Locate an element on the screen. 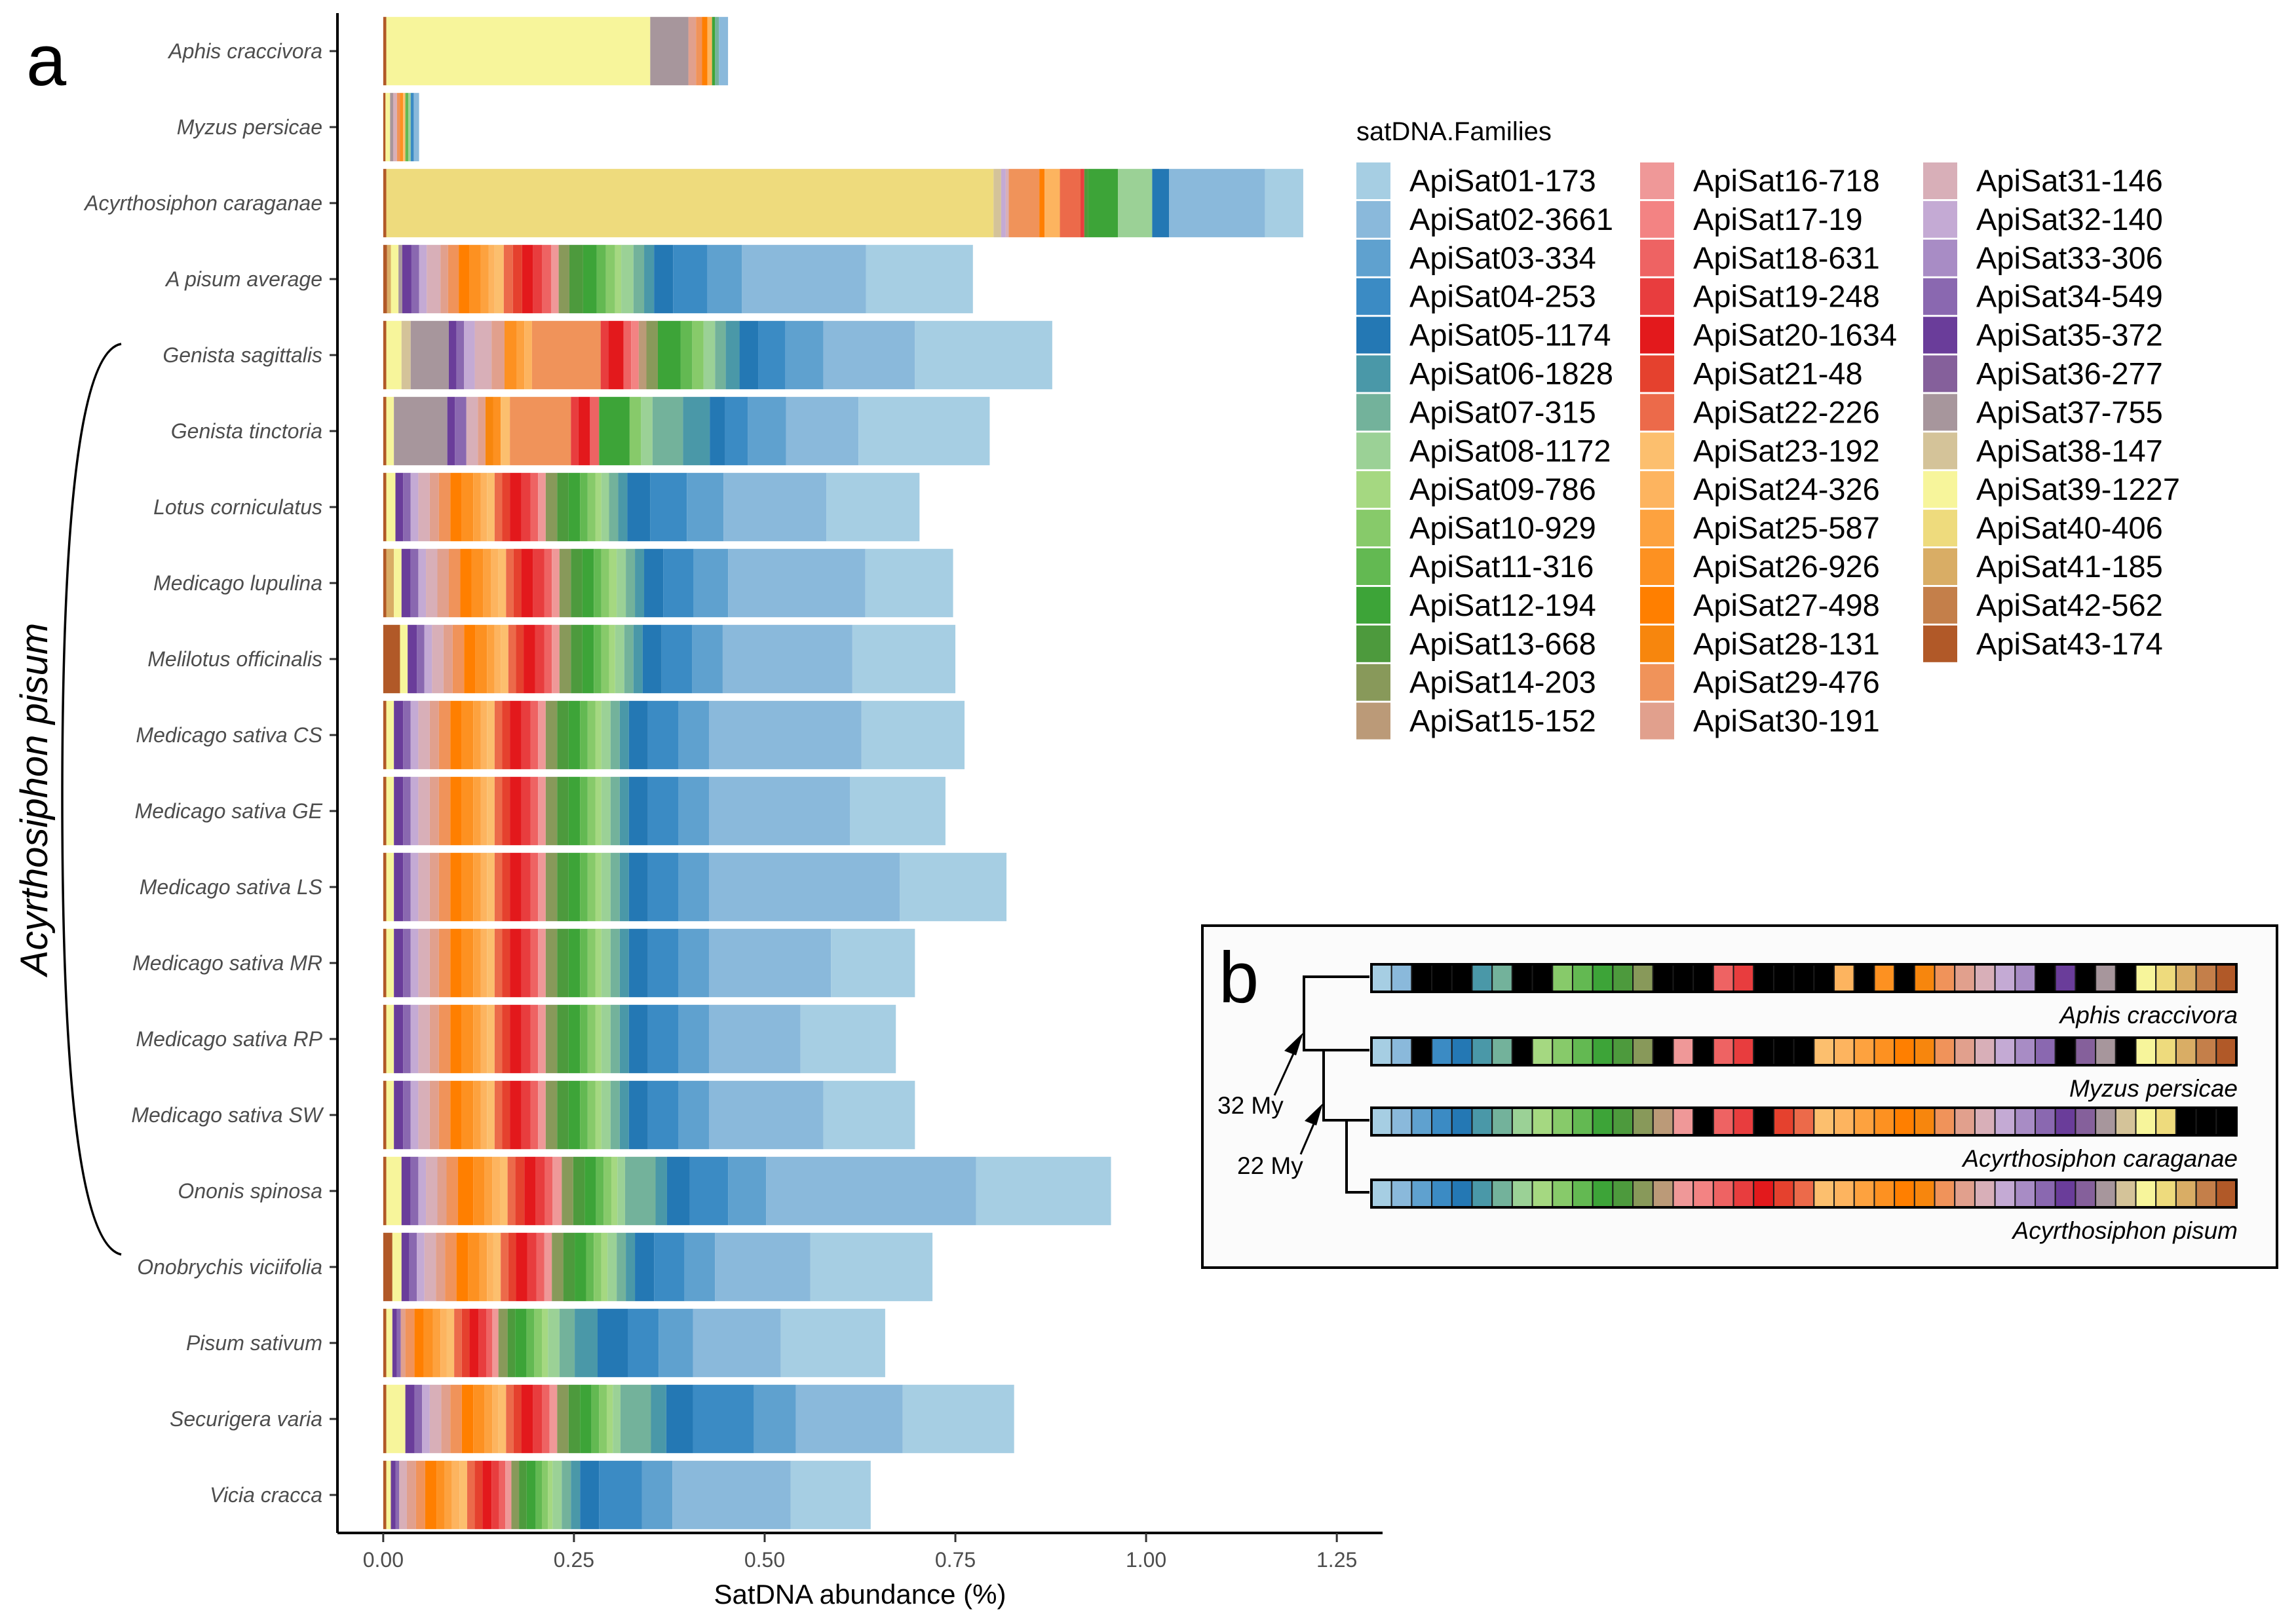 This screenshot has height=1624, width=2296. y-label-medicago-sativa-ls: Medicago sativa LS is located at coordinates (231, 887).